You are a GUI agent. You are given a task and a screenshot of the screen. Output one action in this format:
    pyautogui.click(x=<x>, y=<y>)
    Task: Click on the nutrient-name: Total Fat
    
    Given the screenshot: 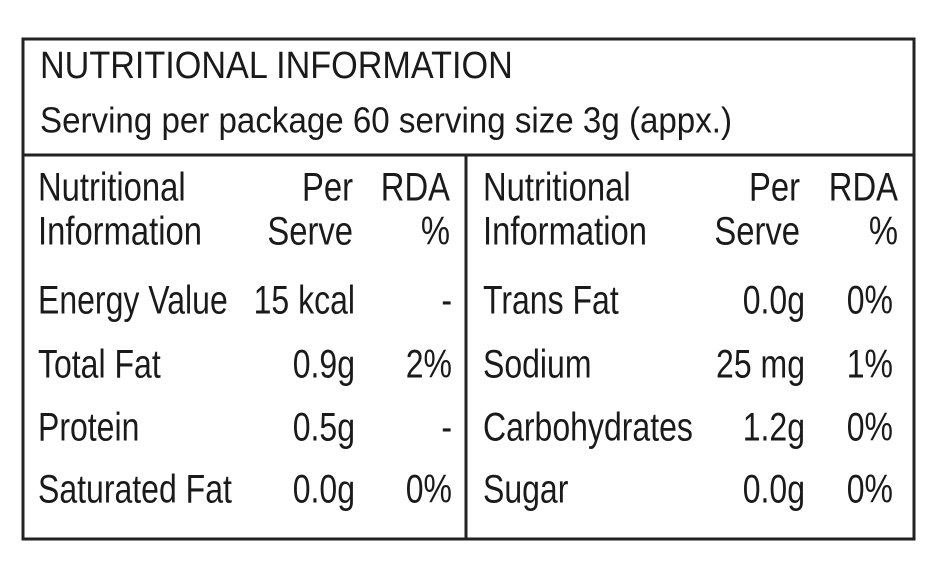 What is the action you would take?
    pyautogui.click(x=99, y=363)
    